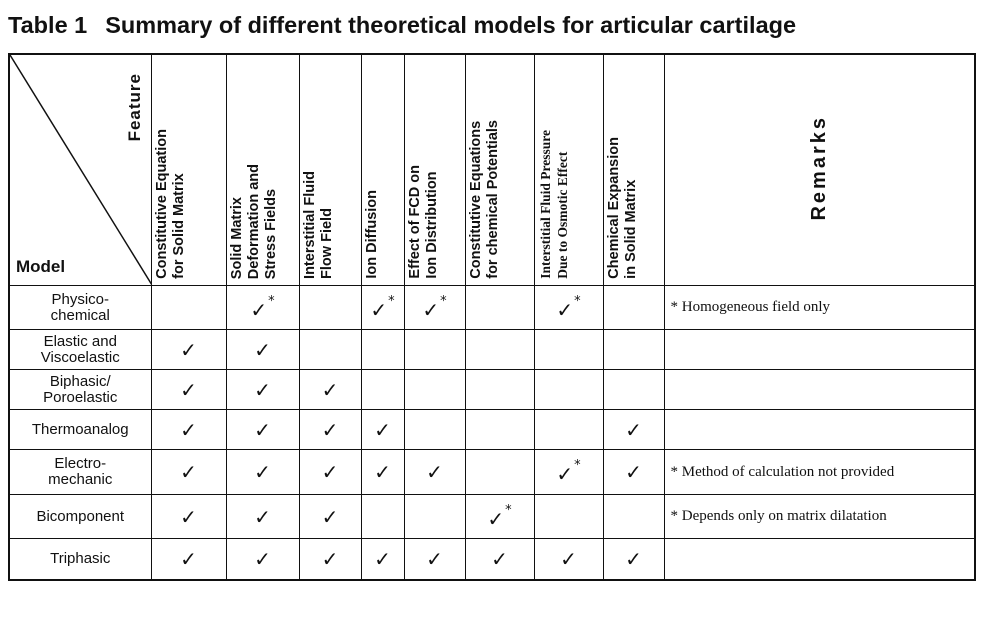 The image size is (988, 625). I want to click on table-row: Biphasic/ Poroelastic ✓ ✓ ✓, so click(492, 389).